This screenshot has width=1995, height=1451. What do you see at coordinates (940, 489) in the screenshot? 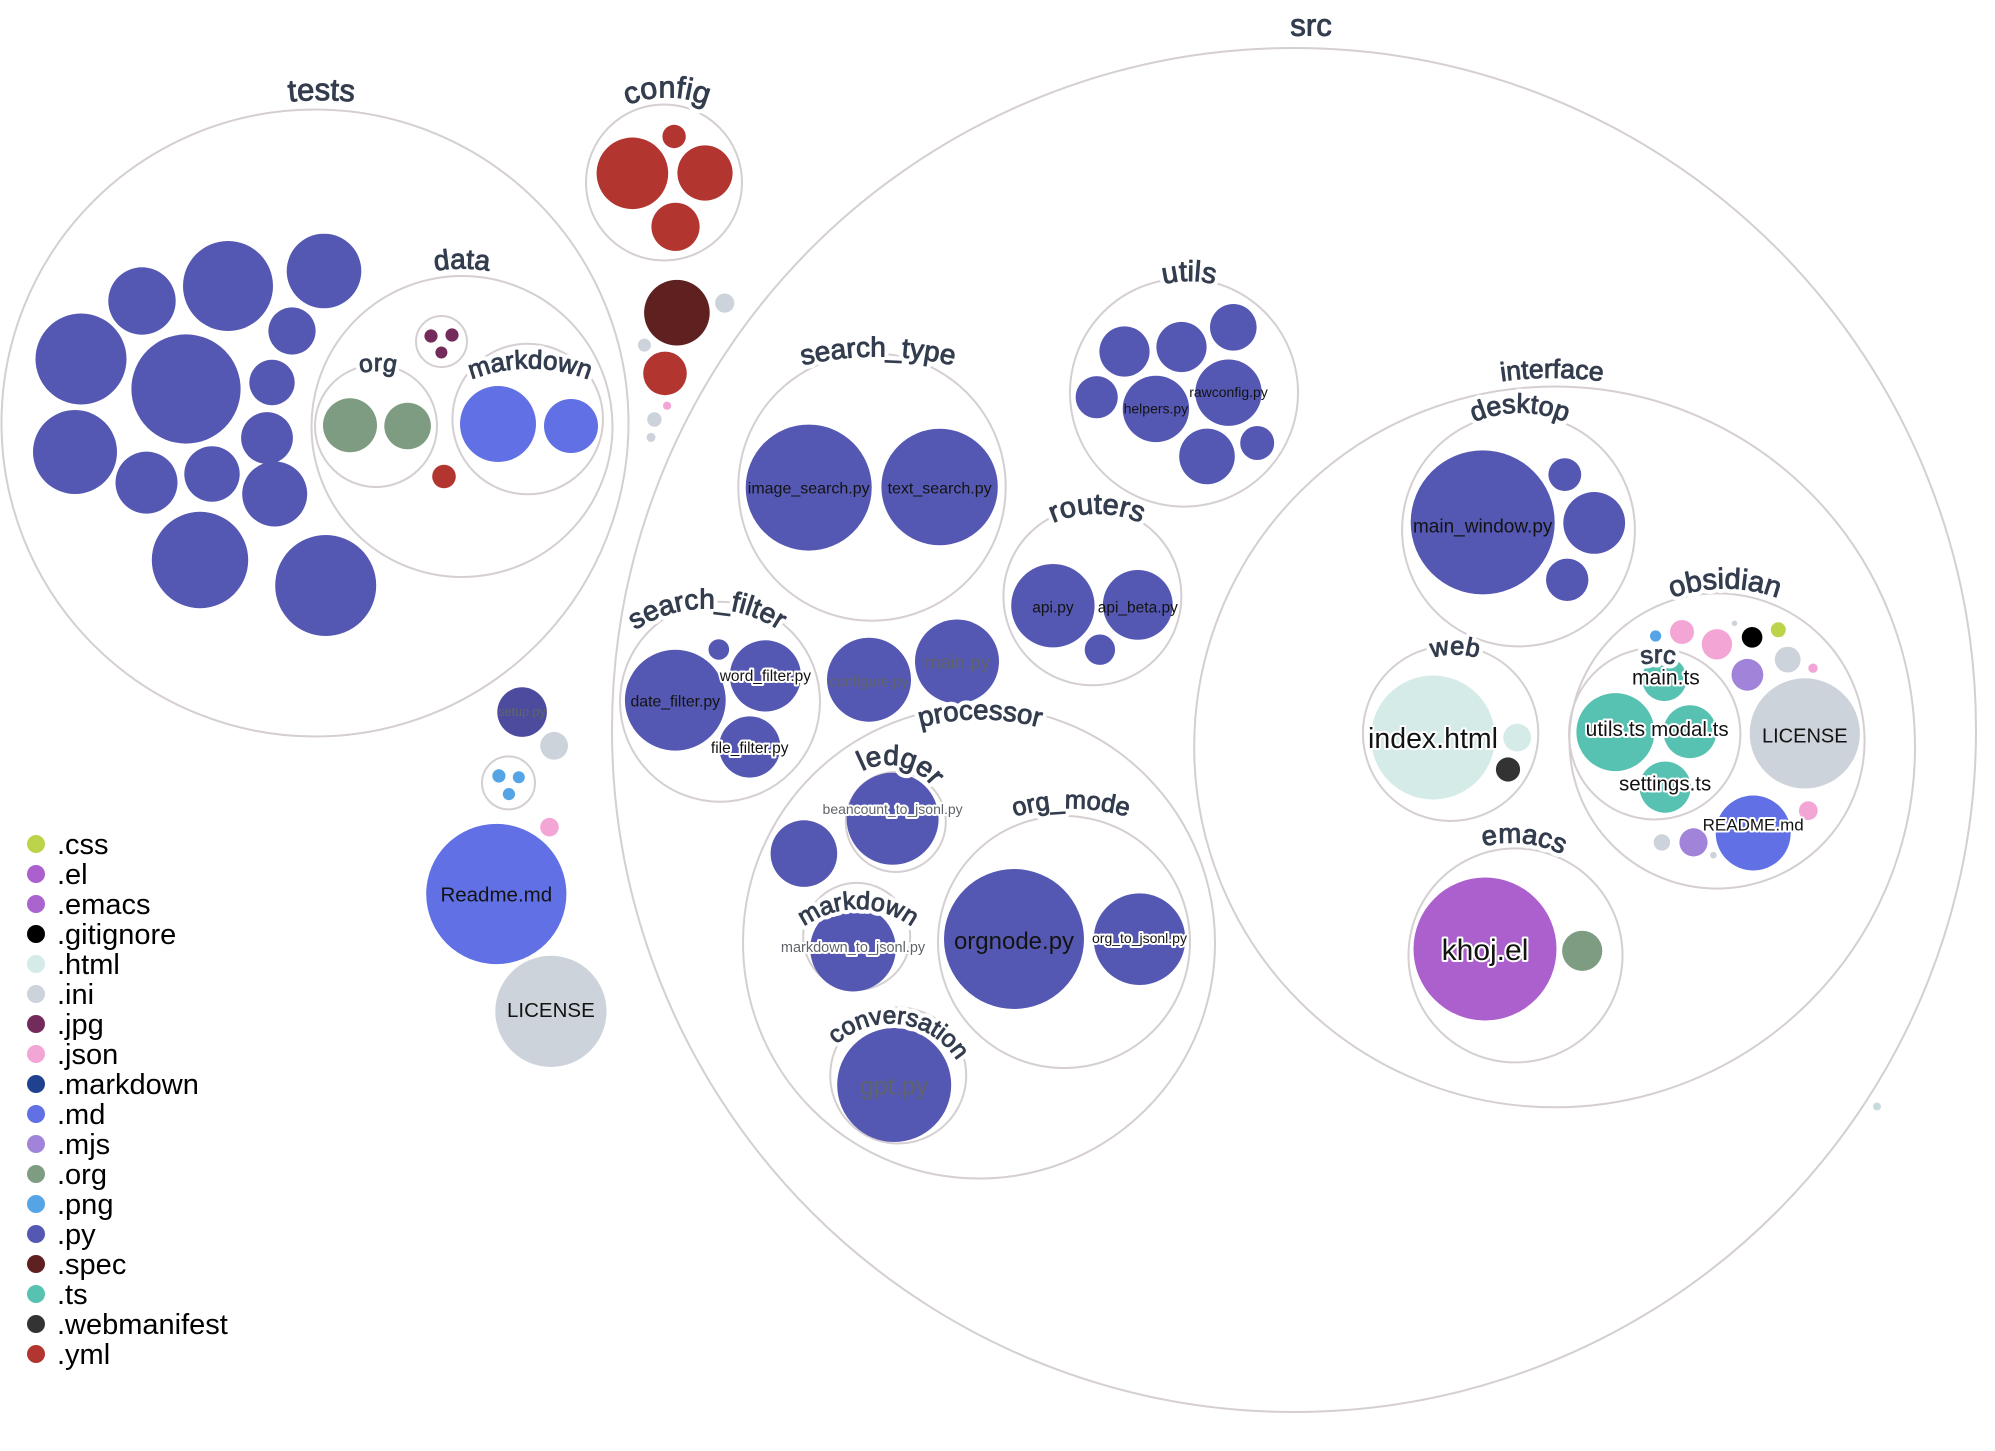
I see `svg-text: text_search.py` at bounding box center [940, 489].